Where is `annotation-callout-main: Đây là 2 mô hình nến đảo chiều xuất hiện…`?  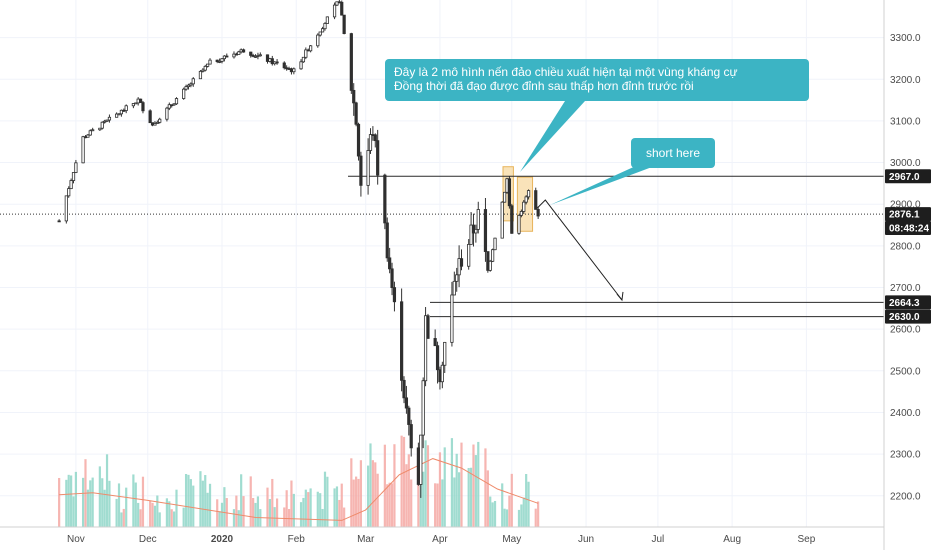 annotation-callout-main: Đây là 2 mô hình nến đảo chiều xuất hiện… is located at coordinates (597, 80).